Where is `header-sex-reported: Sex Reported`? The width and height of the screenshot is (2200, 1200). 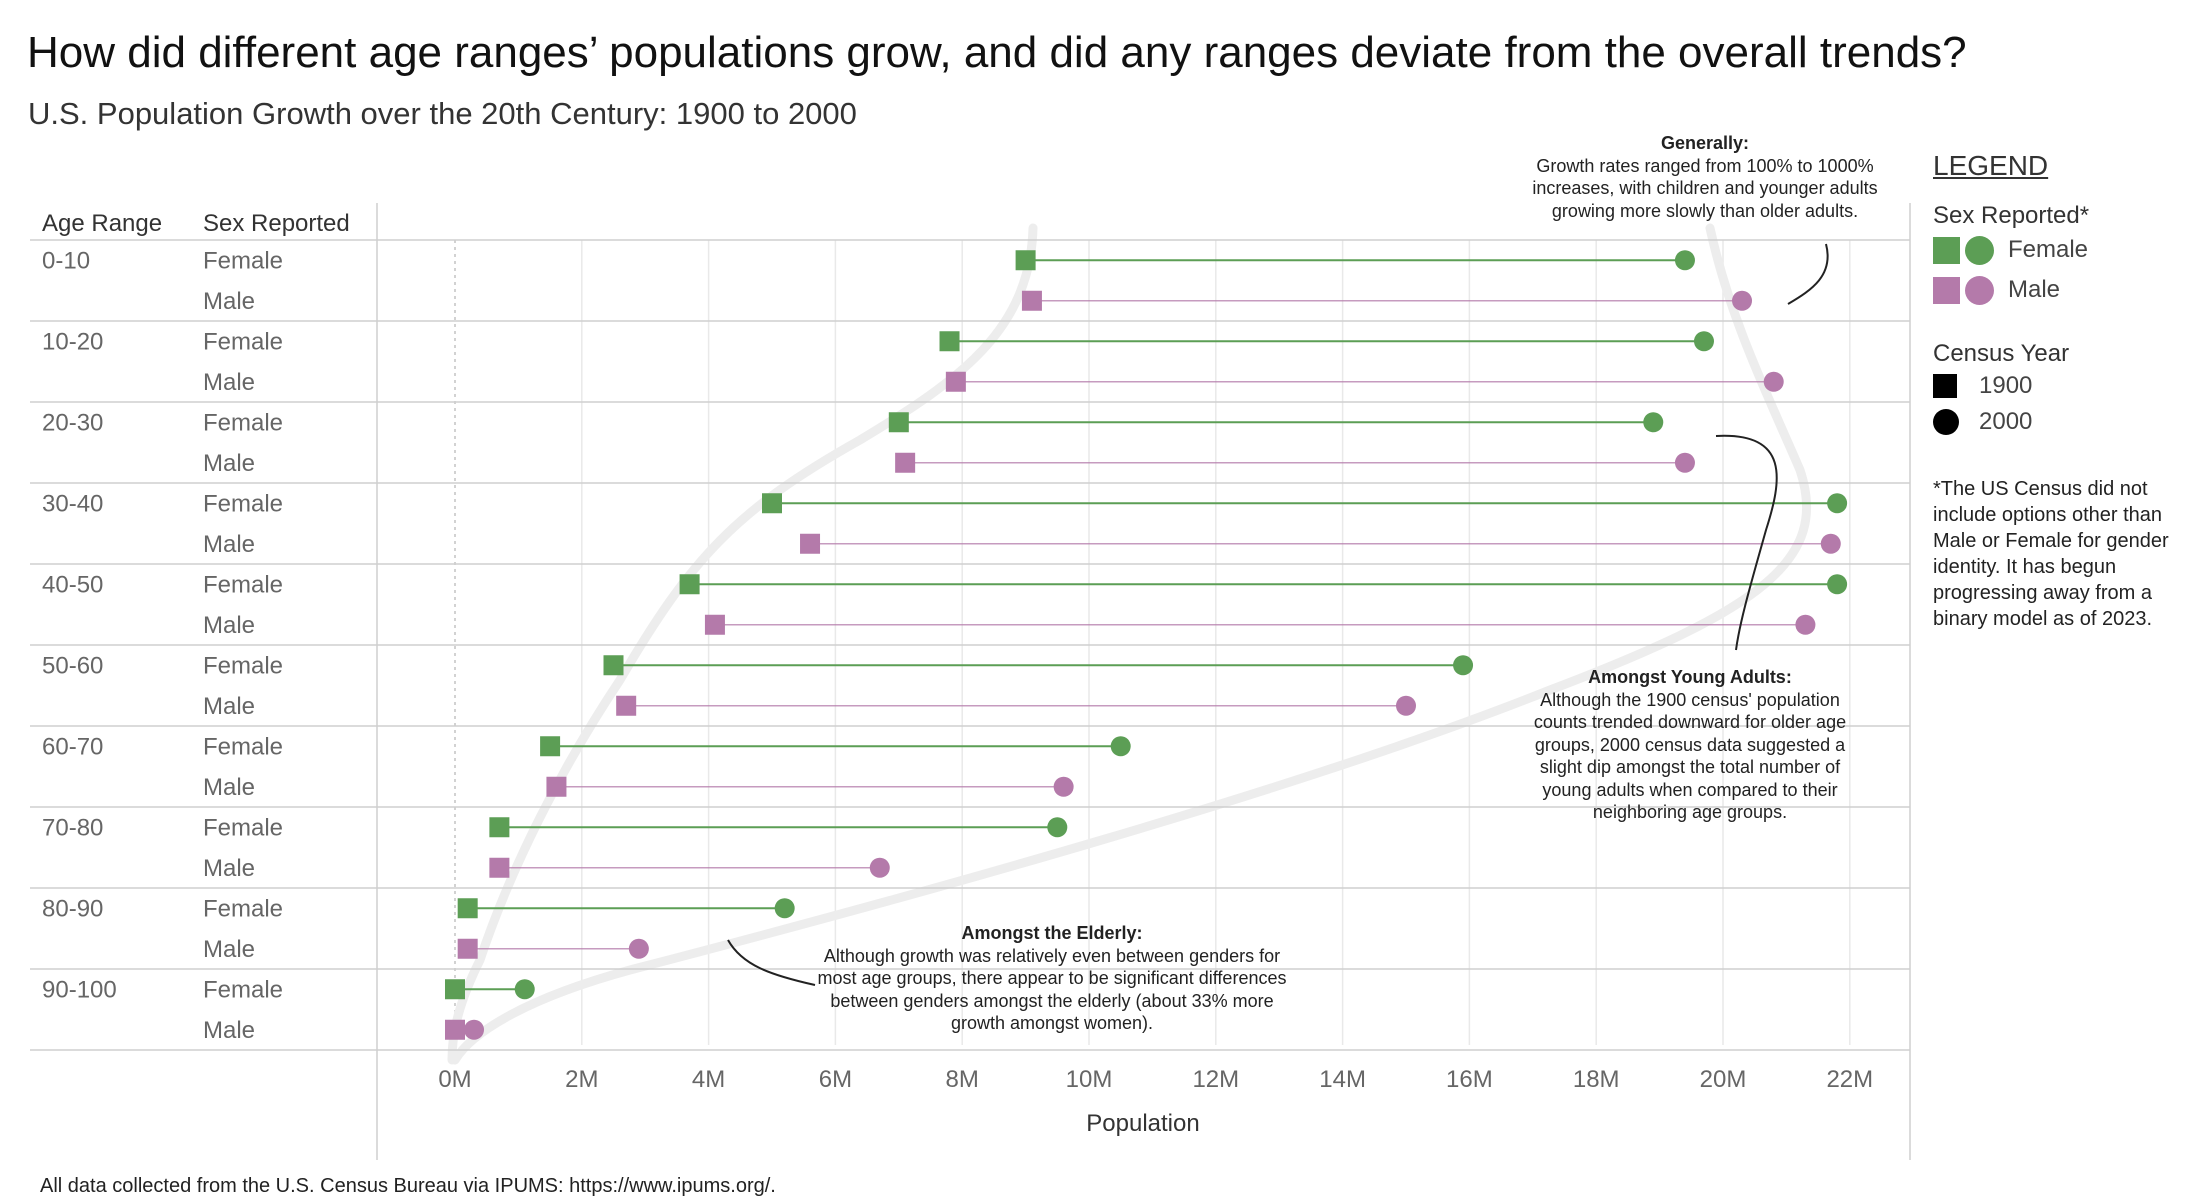
header-sex-reported: Sex Reported is located at coordinates (276, 223).